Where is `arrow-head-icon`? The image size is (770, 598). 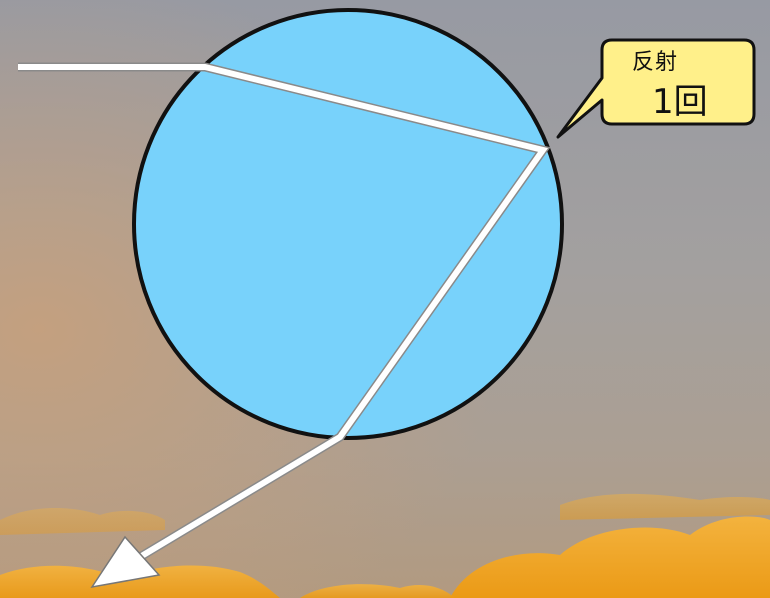 arrow-head-icon is located at coordinates (125, 562).